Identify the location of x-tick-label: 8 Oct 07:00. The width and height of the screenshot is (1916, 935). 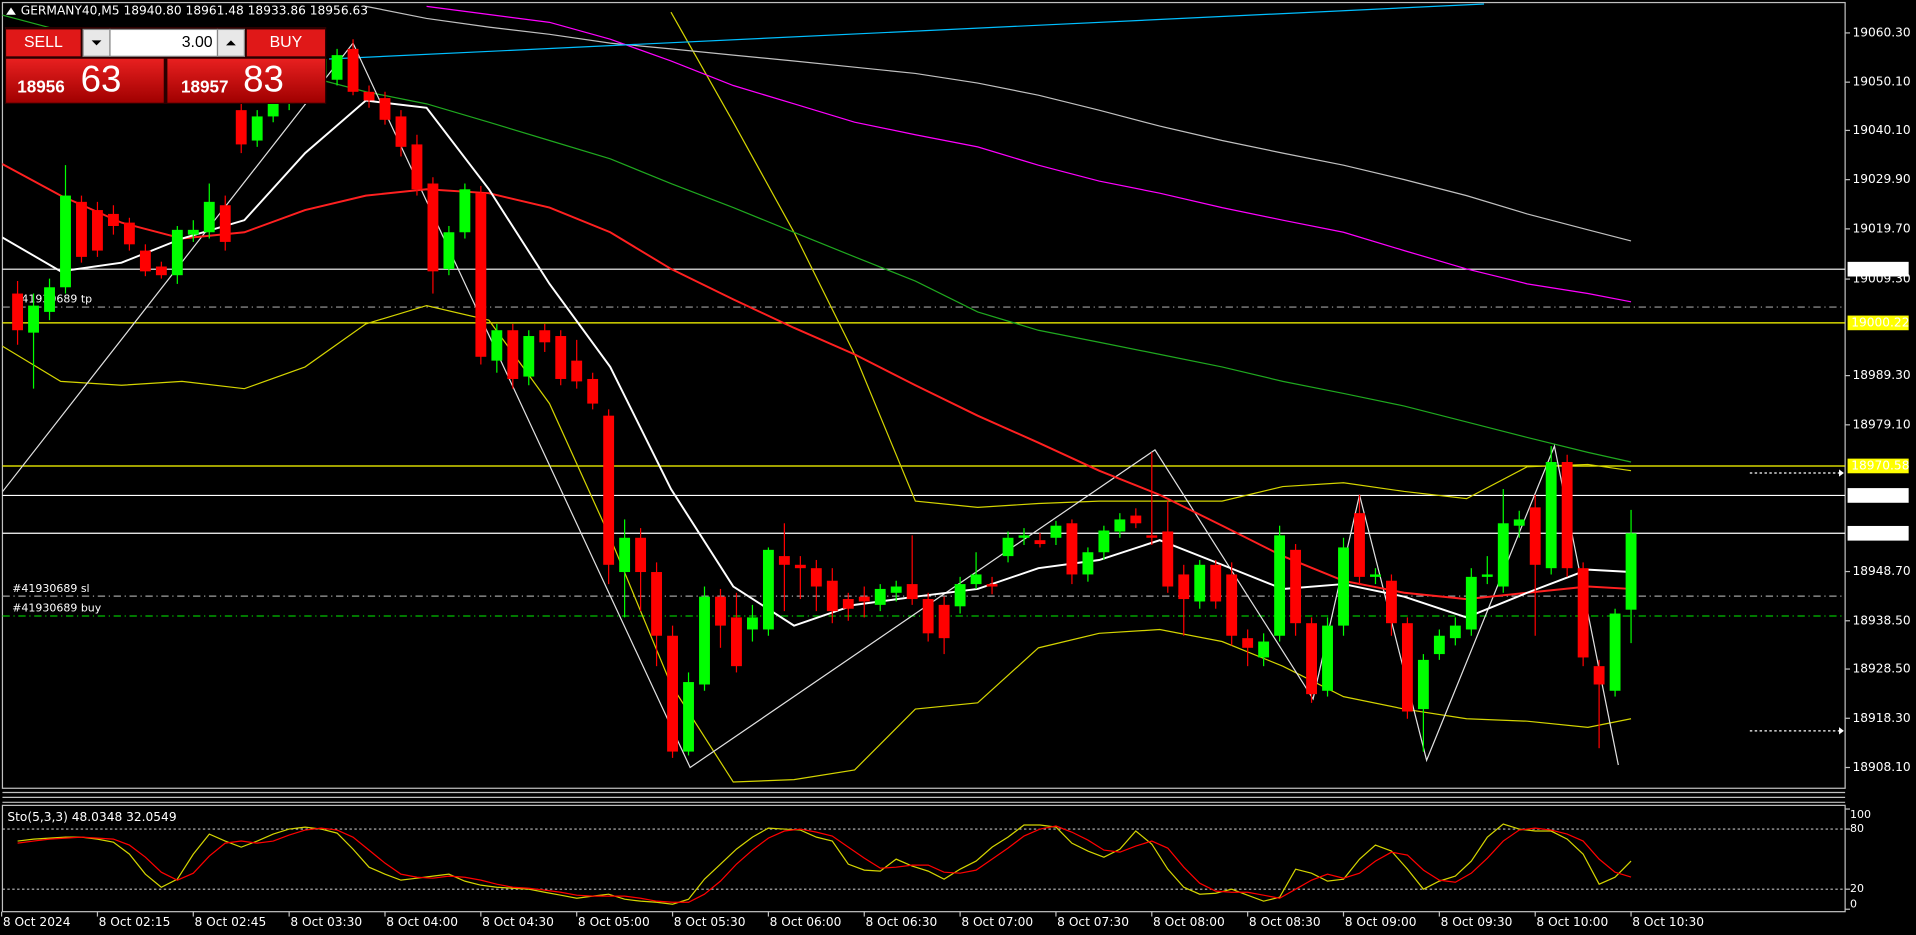
(997, 922).